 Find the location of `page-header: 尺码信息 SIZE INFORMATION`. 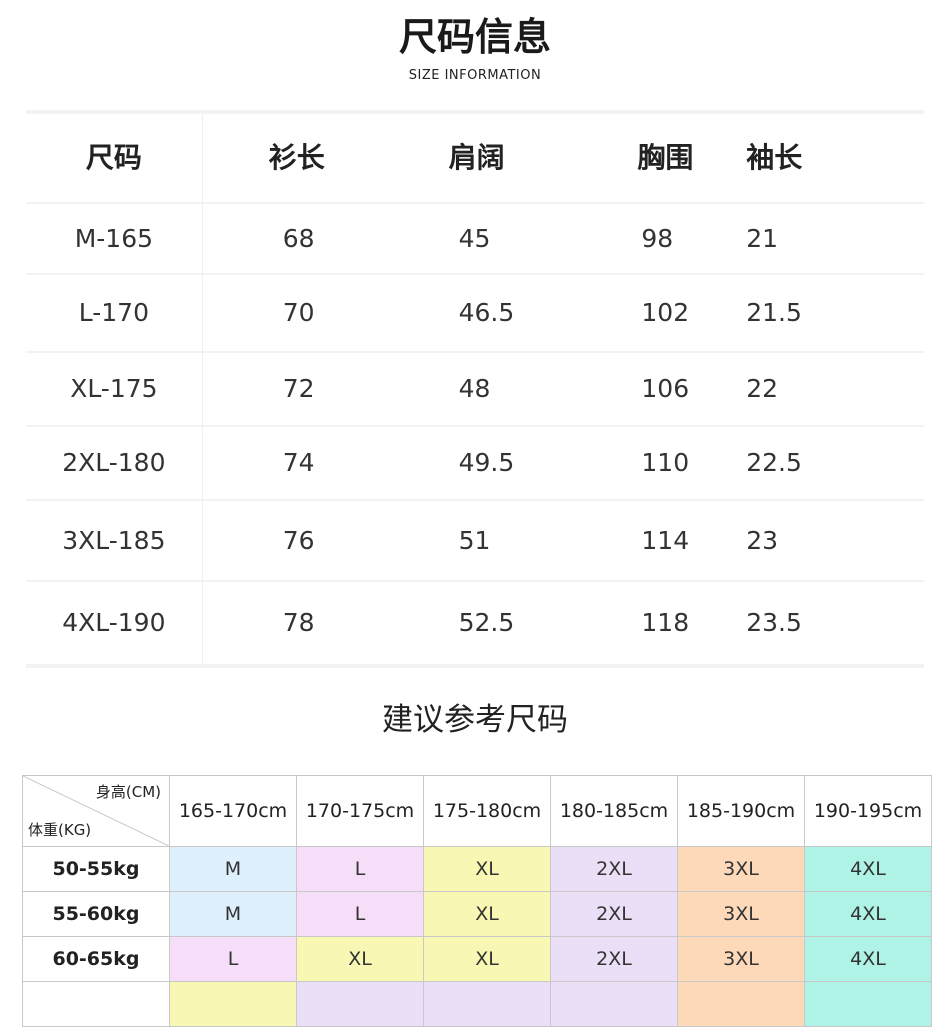

page-header: 尺码信息 SIZE INFORMATION is located at coordinates (475, 54).